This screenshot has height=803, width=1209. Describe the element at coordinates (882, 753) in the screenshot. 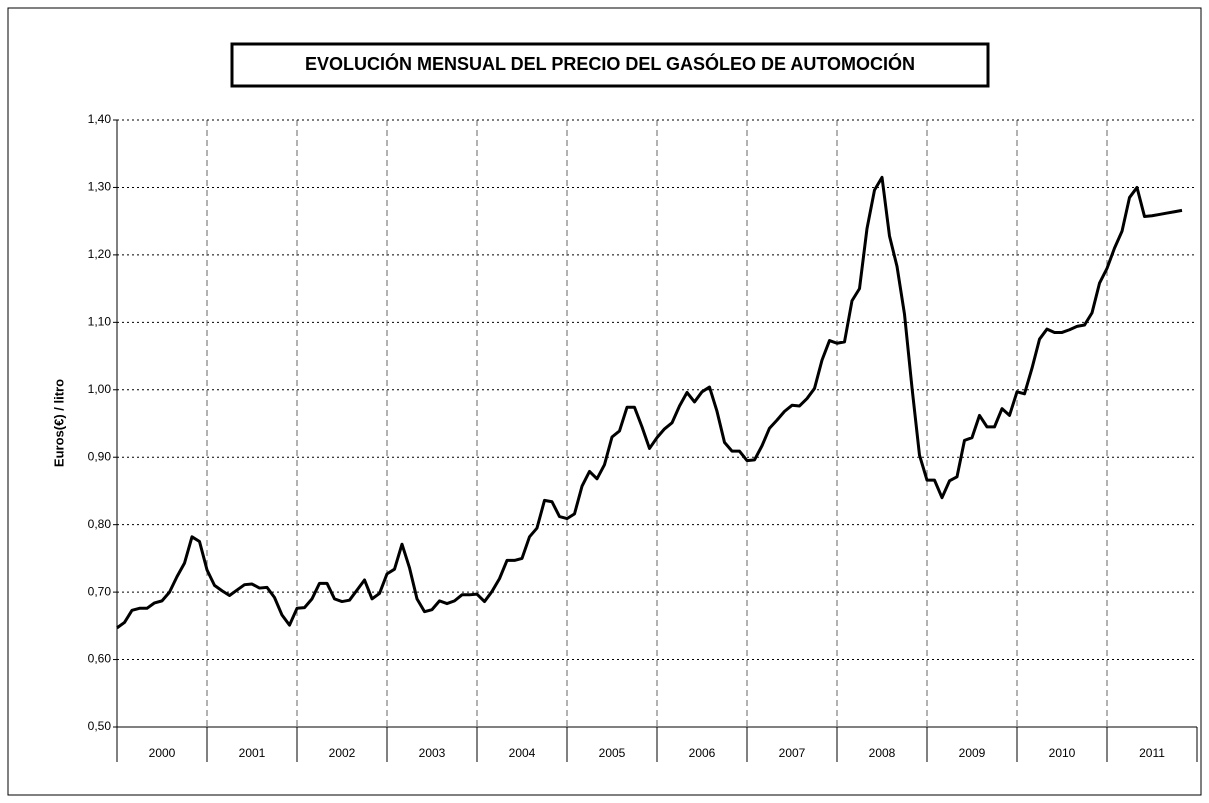

I see `x-tick-label: 2008` at that location.